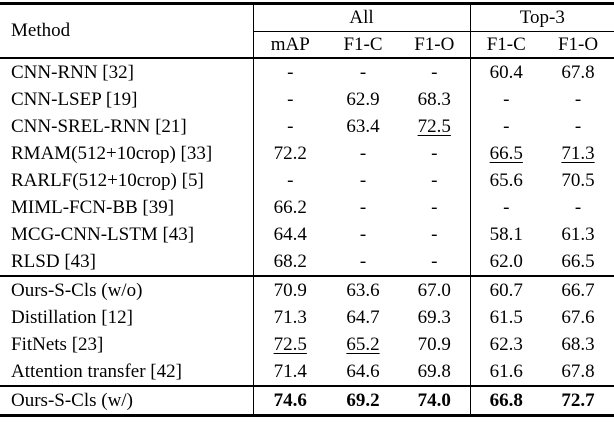 The width and height of the screenshot is (614, 422). Describe the element at coordinates (289, 262) in the screenshot. I see `value-cell: 68.2` at that location.